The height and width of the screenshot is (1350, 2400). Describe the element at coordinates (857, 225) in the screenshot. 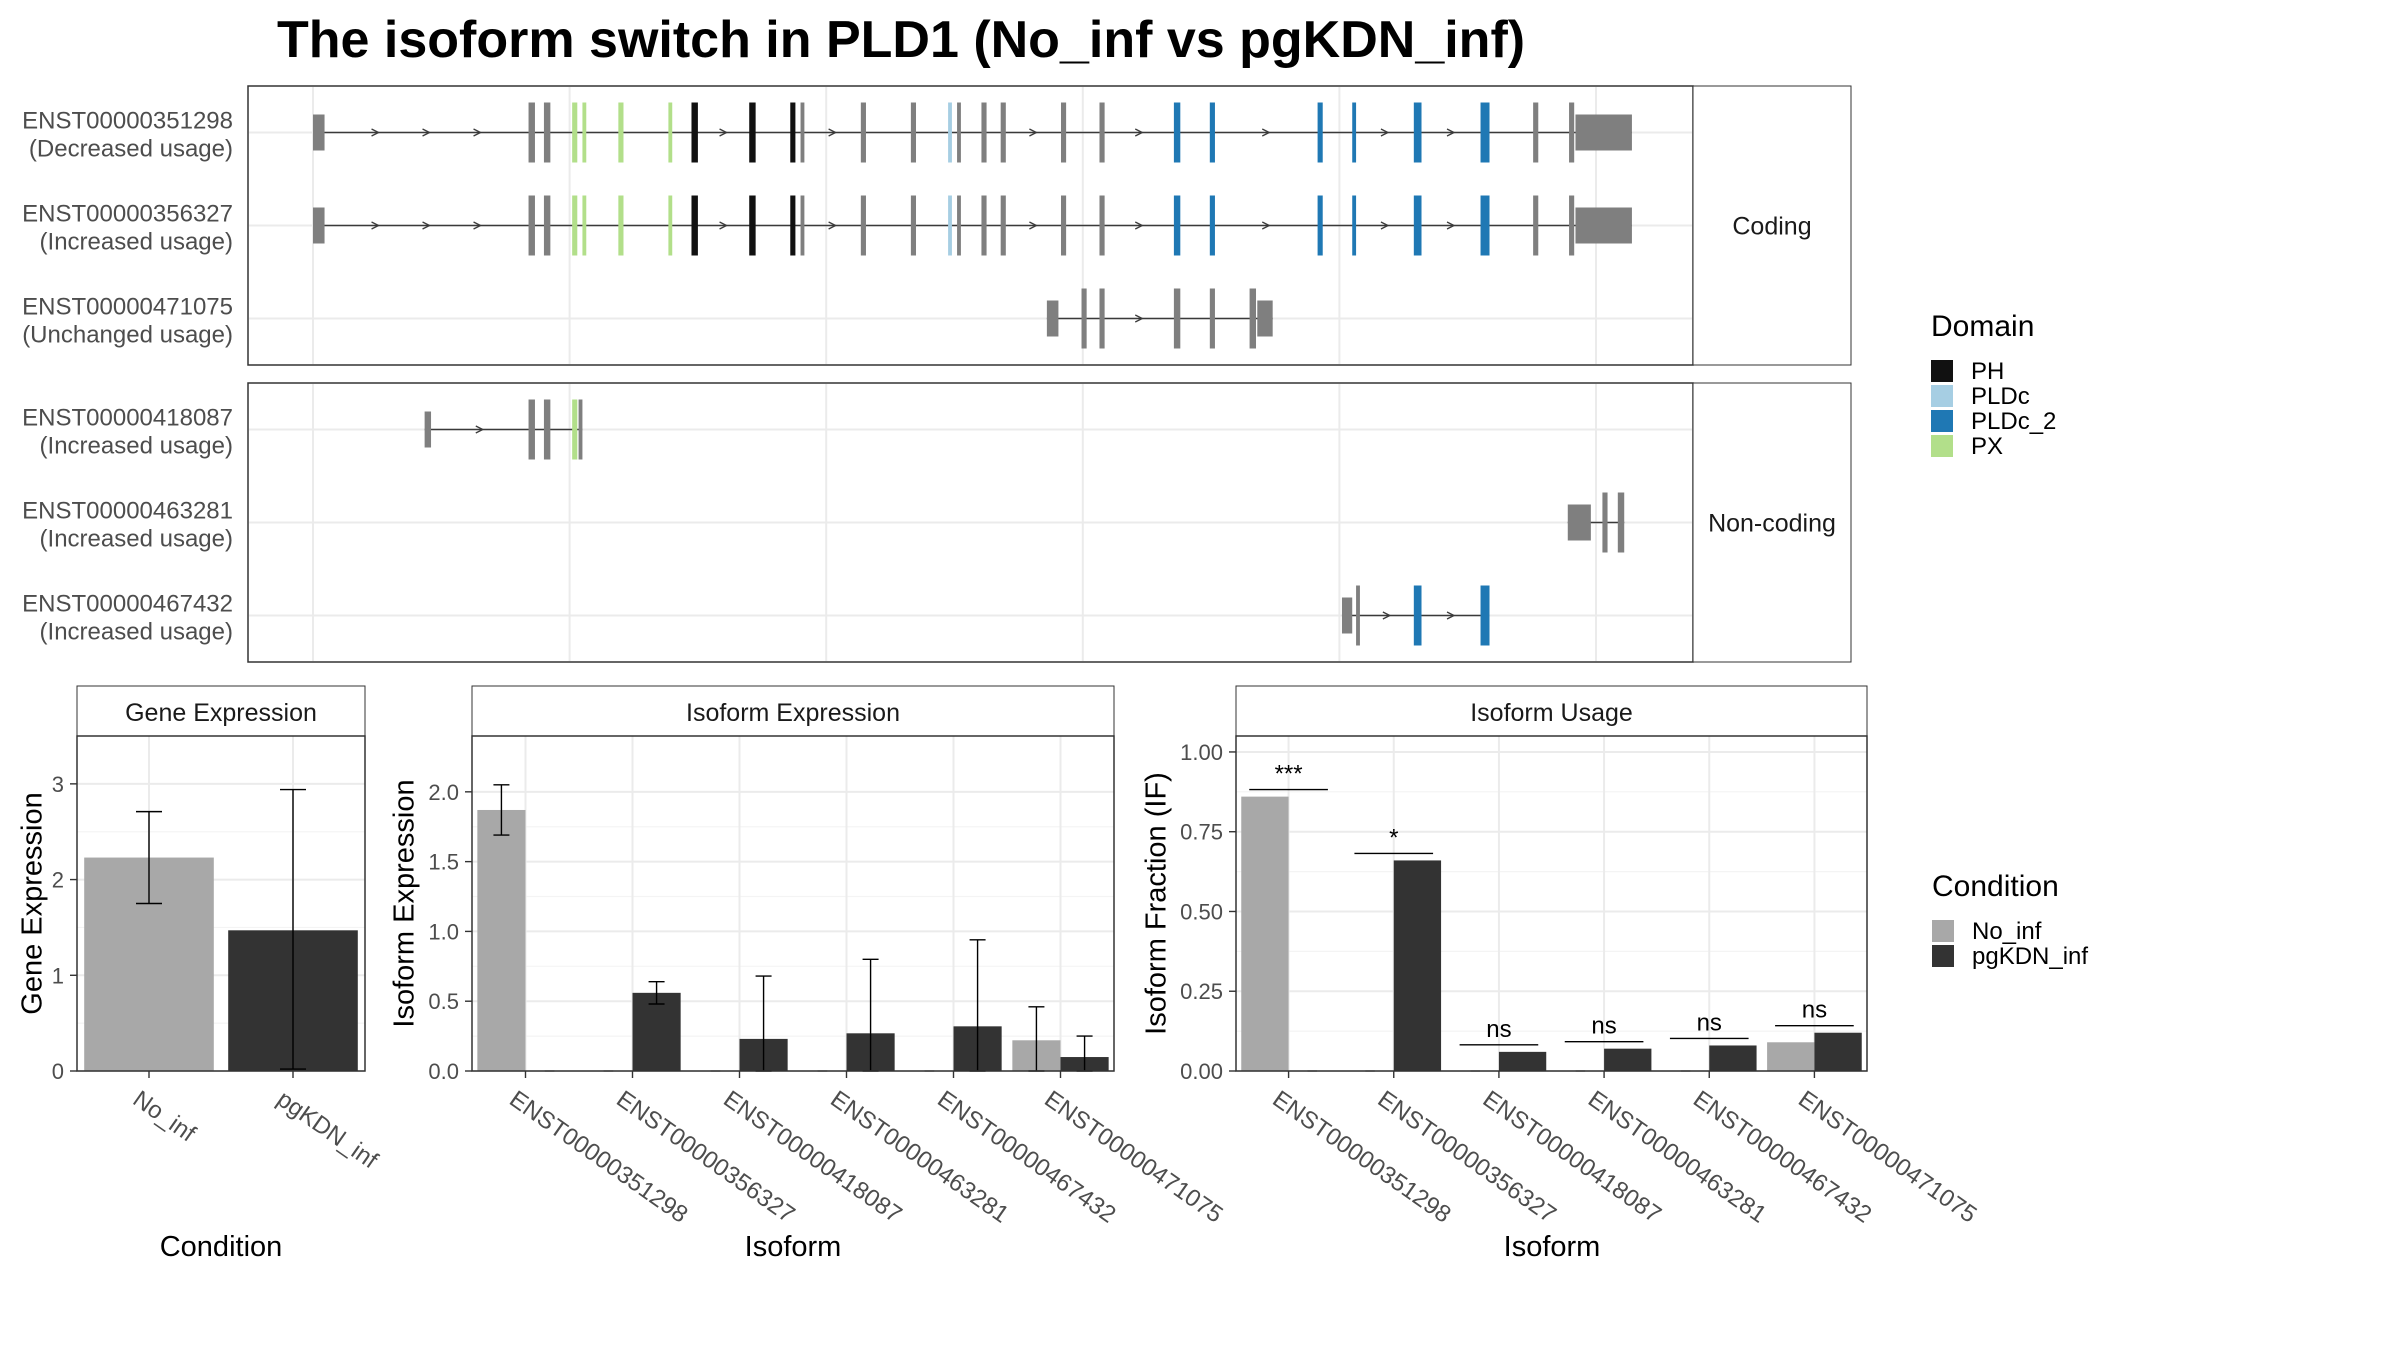

I see `transcript-row: ENST00000356327(Increased usage)` at that location.